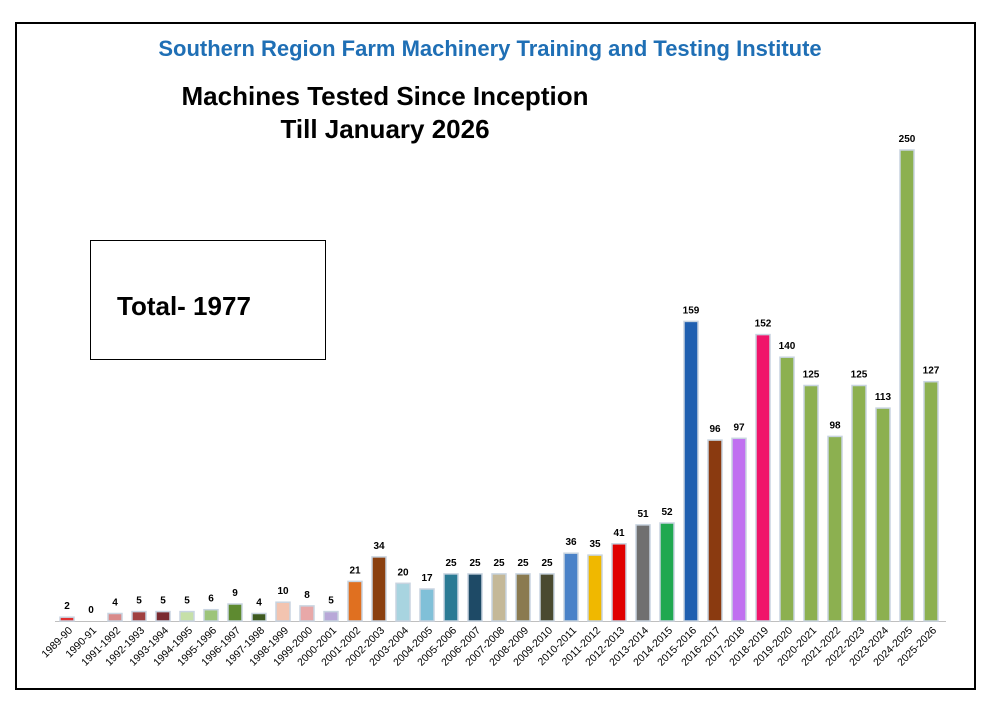 This screenshot has width=995, height=708. Describe the element at coordinates (115, 617) in the screenshot. I see `bar-1991-1992` at that location.